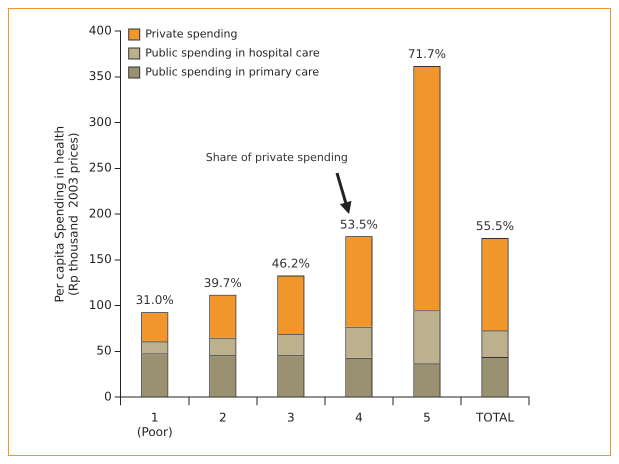 This screenshot has width=619, height=464. Describe the element at coordinates (66, 214) in the screenshot. I see `y-axis-title: Per capita Spending in health (Rp thousand 2003 prices)` at that location.